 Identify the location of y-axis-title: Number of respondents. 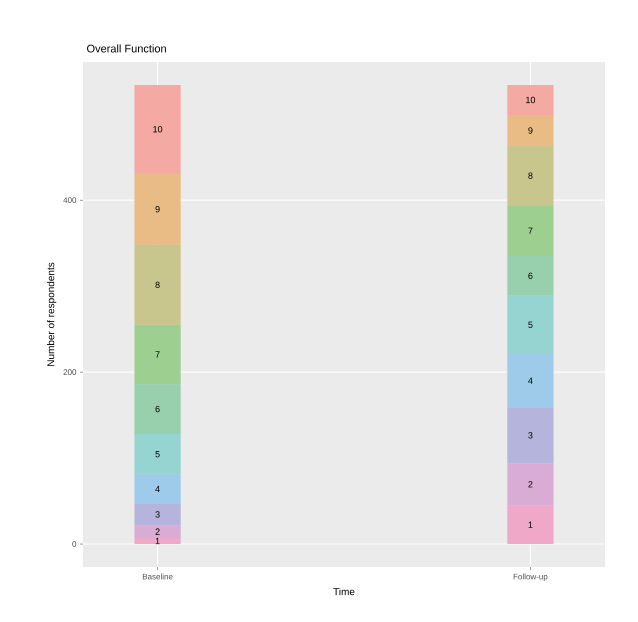
(51, 314).